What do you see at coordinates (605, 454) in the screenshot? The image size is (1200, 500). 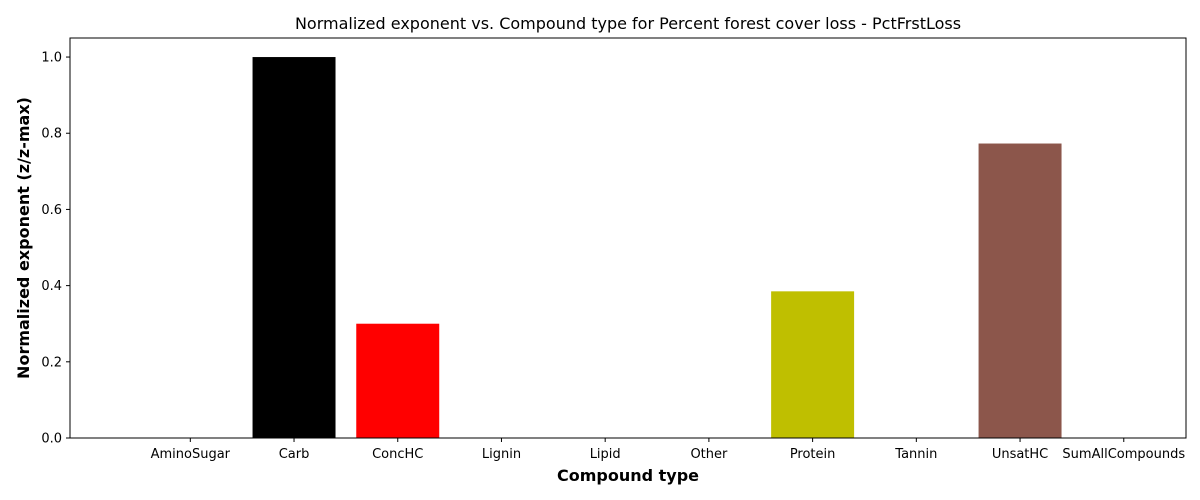 I see `x-tick-label: Lipid` at bounding box center [605, 454].